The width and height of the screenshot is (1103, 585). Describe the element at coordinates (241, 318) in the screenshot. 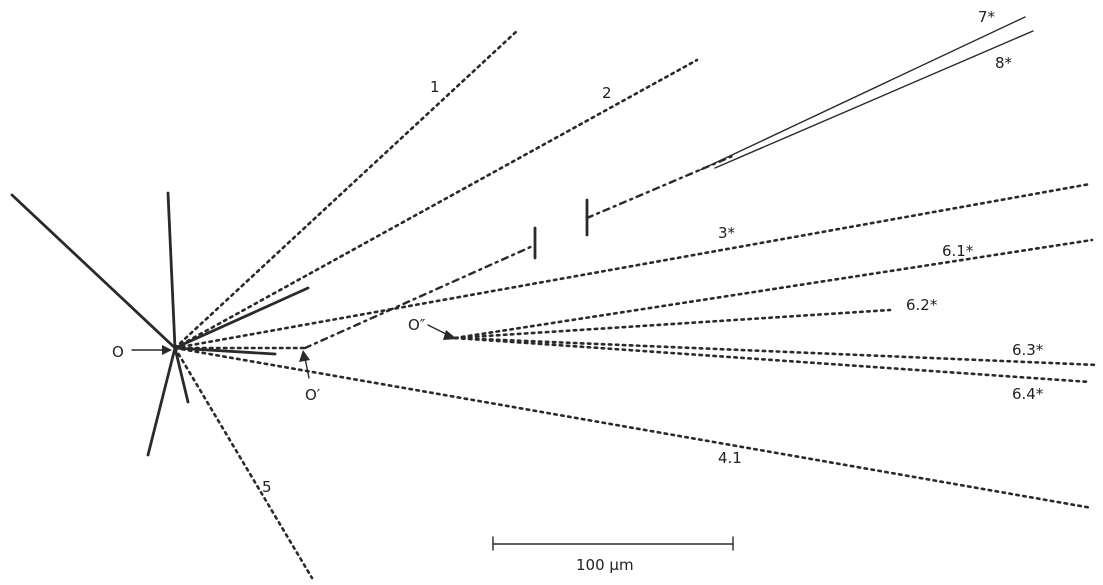

I see `prong-upper-right` at that location.